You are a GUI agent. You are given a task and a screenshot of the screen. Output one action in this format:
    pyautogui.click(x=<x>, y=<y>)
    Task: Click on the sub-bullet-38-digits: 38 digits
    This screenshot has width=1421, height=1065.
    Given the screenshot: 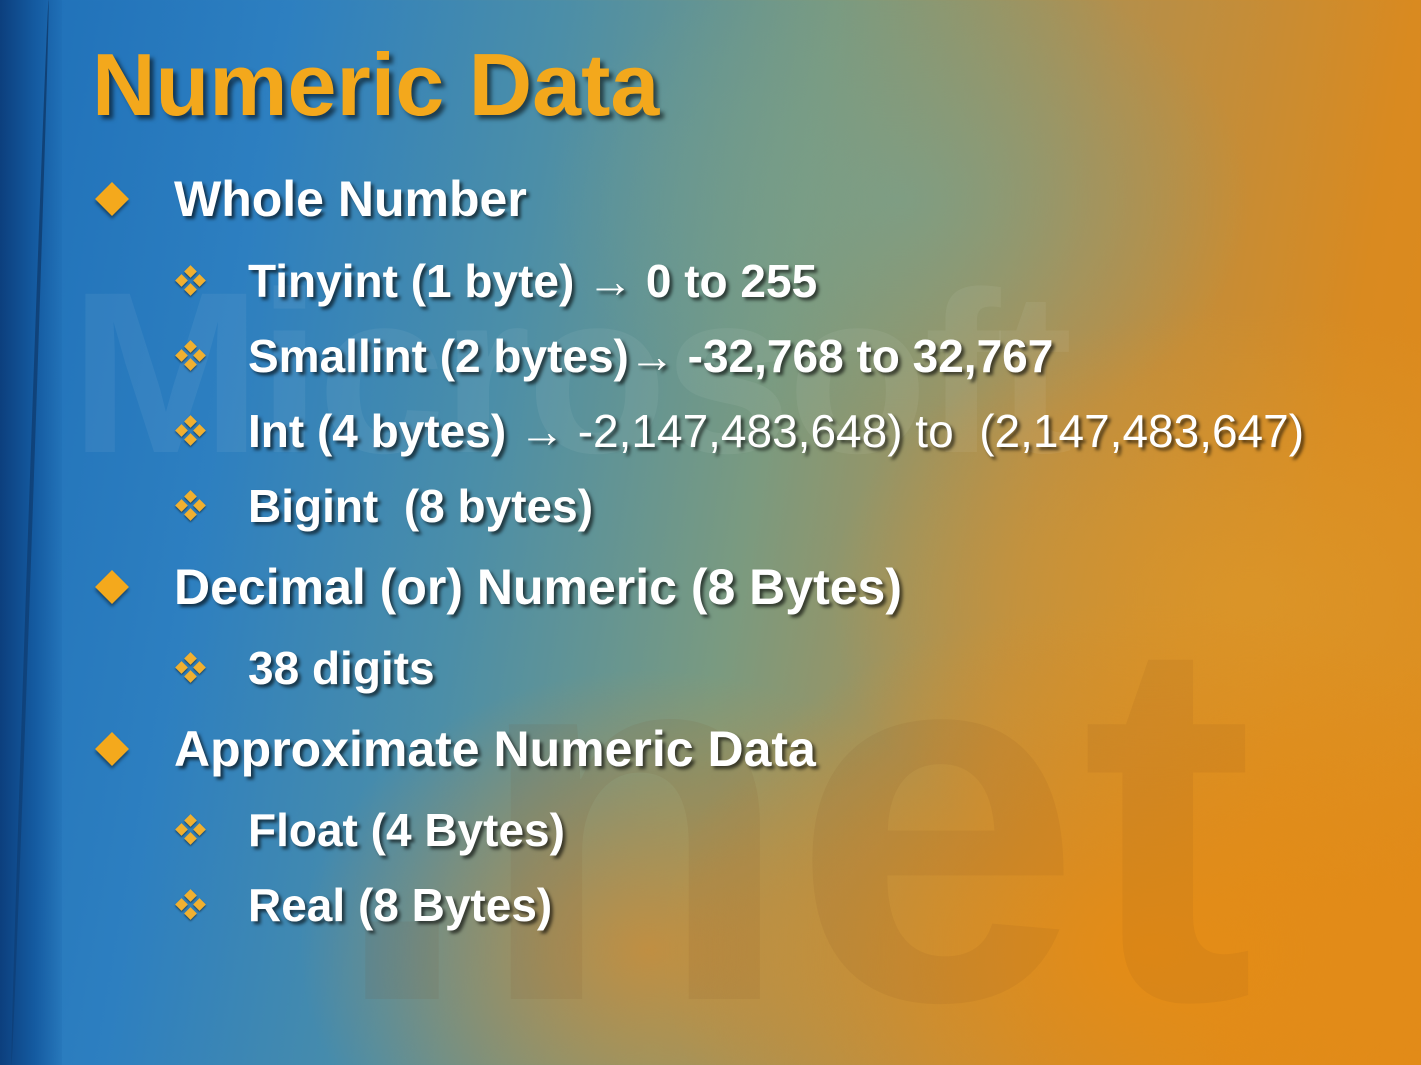 What is the action you would take?
    pyautogui.click(x=305, y=668)
    